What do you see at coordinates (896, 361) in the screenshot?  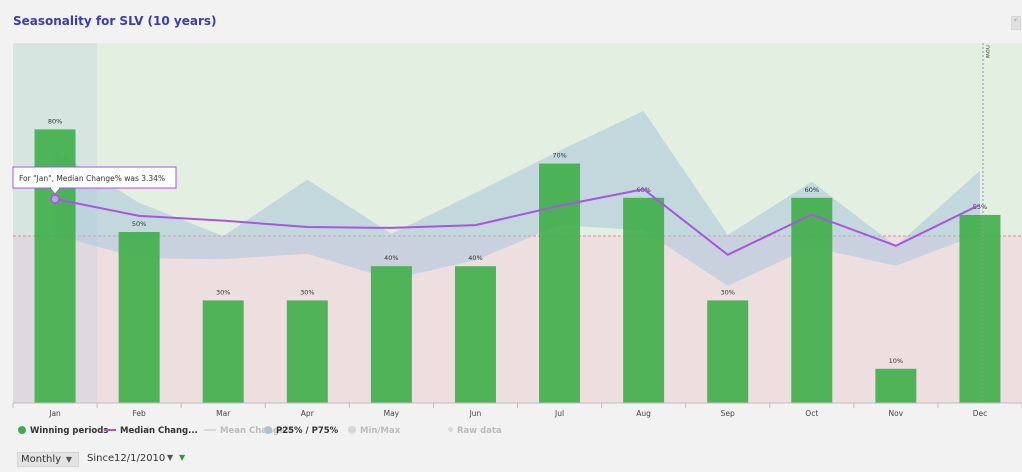 I see `bar-label-Nov: 10%` at bounding box center [896, 361].